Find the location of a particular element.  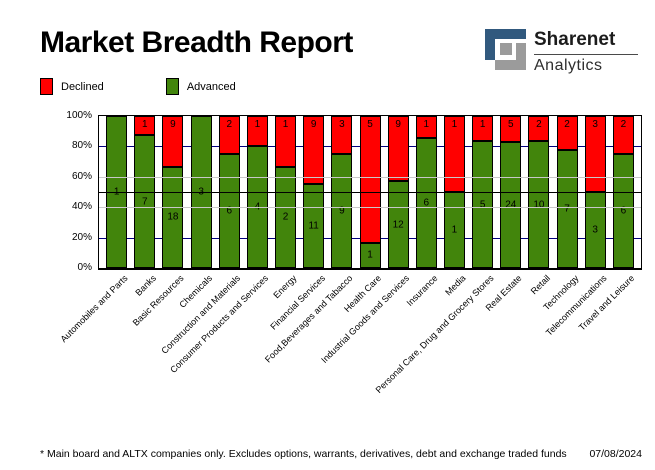

advanced-segment: 5 is located at coordinates (483, 204).